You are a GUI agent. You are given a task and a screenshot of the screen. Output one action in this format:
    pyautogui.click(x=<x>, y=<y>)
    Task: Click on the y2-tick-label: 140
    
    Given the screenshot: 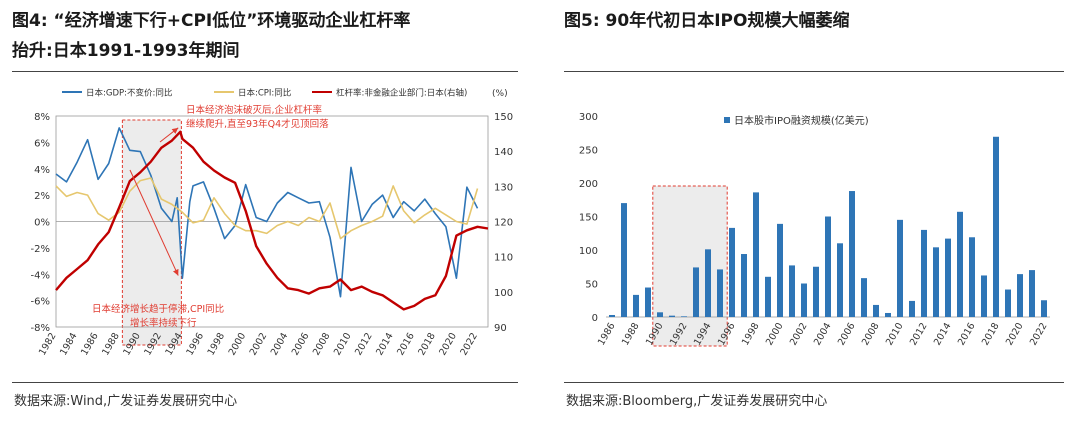 What is the action you would take?
    pyautogui.click(x=503, y=152)
    